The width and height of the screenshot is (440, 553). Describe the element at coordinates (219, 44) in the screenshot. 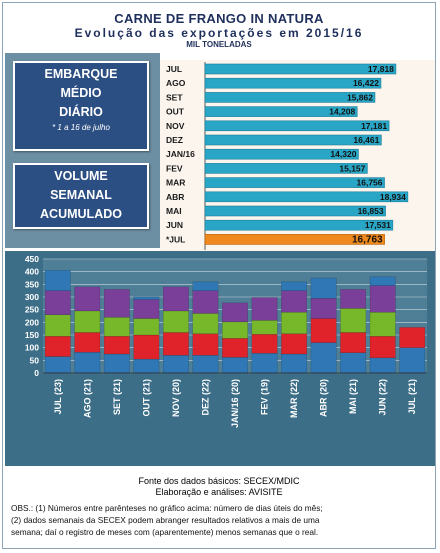

I see `unit-label: MIL TONELADAS` at that location.